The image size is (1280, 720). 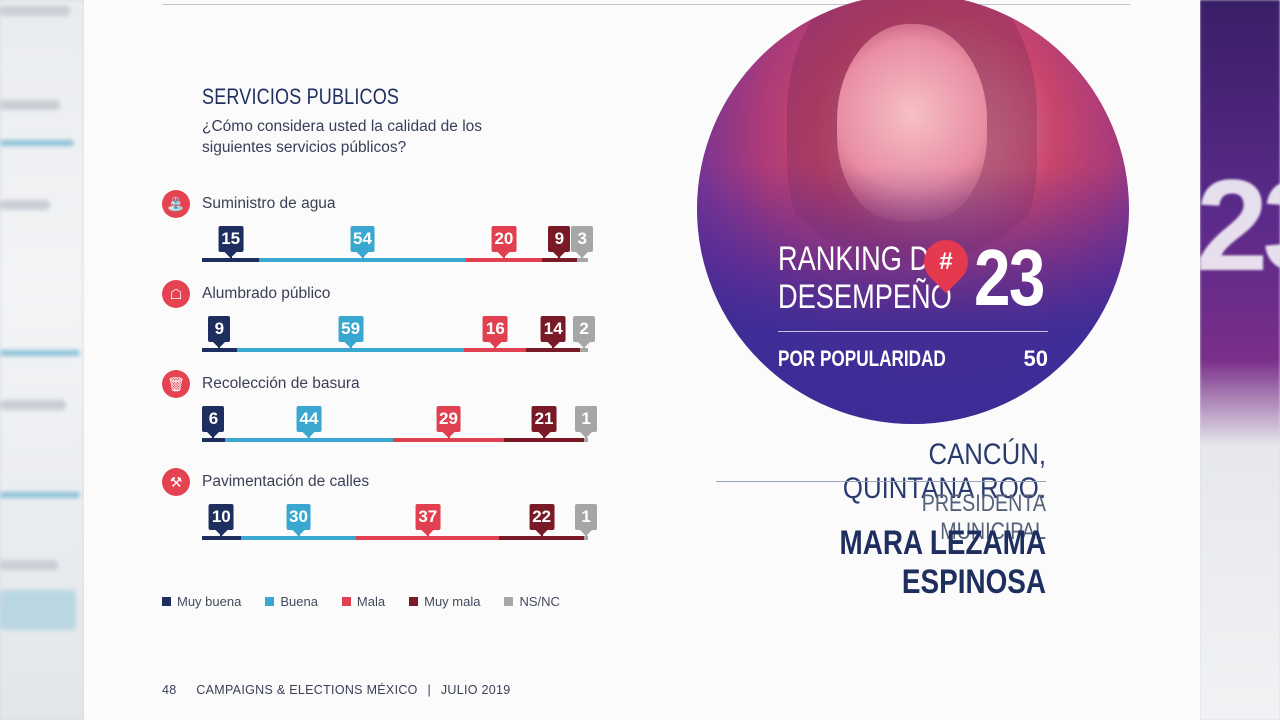 I want to click on service-label: Suministro de agua, so click(x=269, y=203).